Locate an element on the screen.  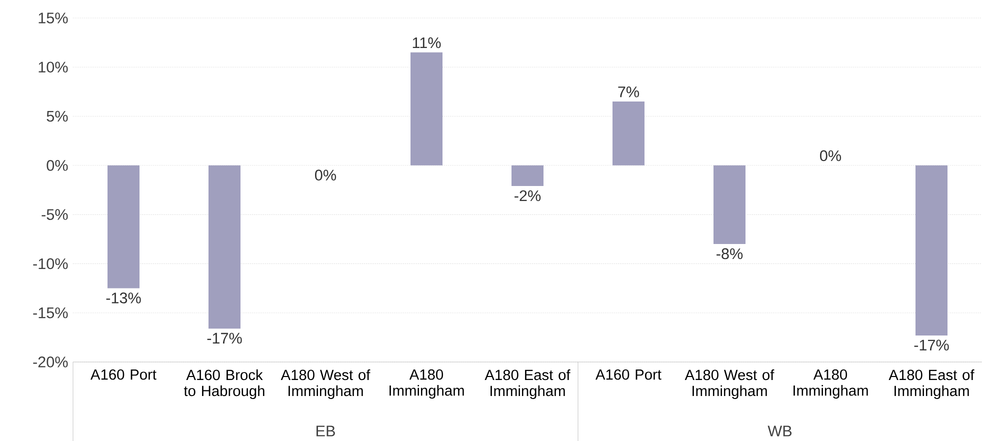
data-label: -8% is located at coordinates (729, 254).